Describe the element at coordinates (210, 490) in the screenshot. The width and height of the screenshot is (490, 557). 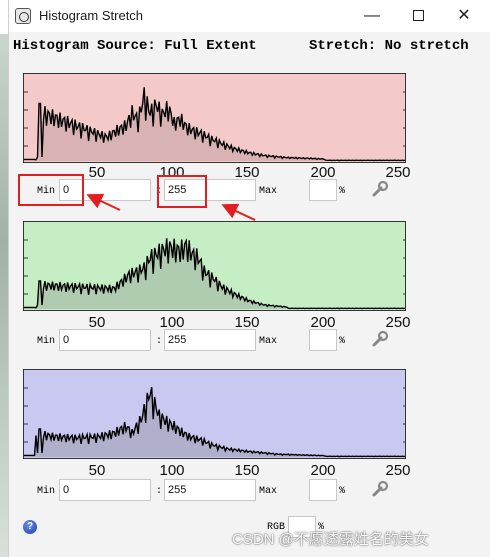
I see `blue-max-input: 255` at that location.